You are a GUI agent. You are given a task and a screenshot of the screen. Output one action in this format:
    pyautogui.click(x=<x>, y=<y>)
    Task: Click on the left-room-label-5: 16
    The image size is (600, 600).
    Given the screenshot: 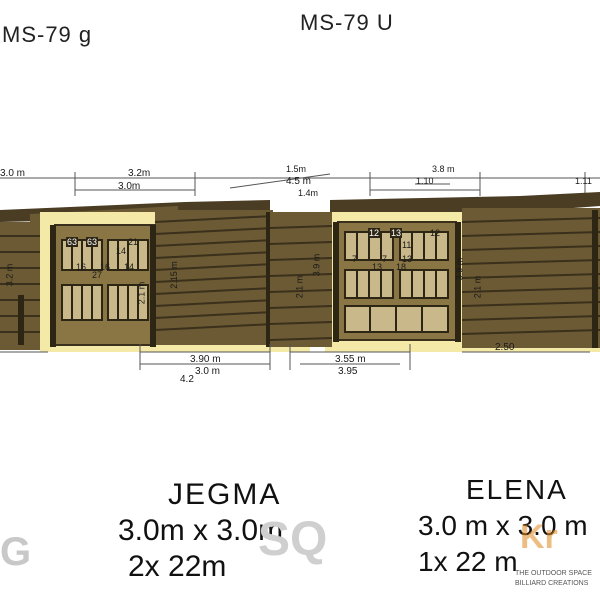 What is the action you would take?
    pyautogui.click(x=81, y=267)
    